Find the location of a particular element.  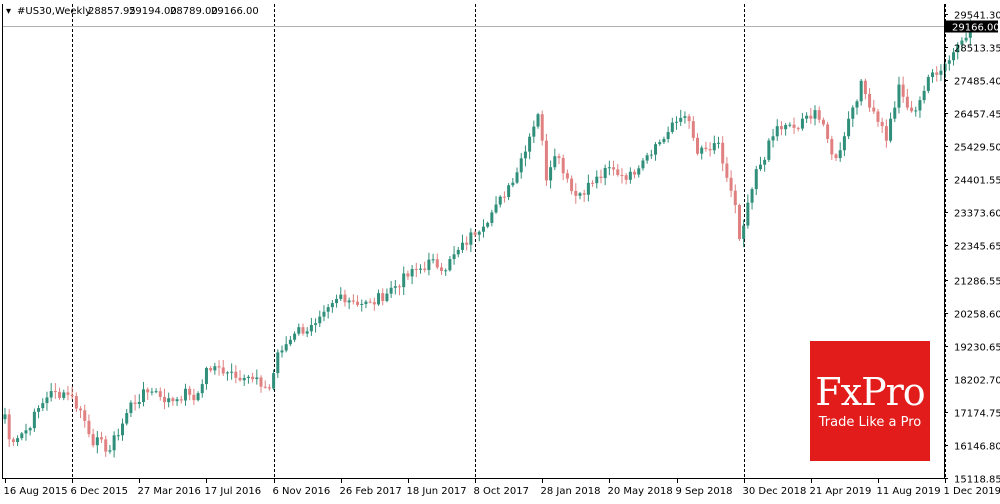

y-tick-label: 23373.60 is located at coordinates (977, 214).